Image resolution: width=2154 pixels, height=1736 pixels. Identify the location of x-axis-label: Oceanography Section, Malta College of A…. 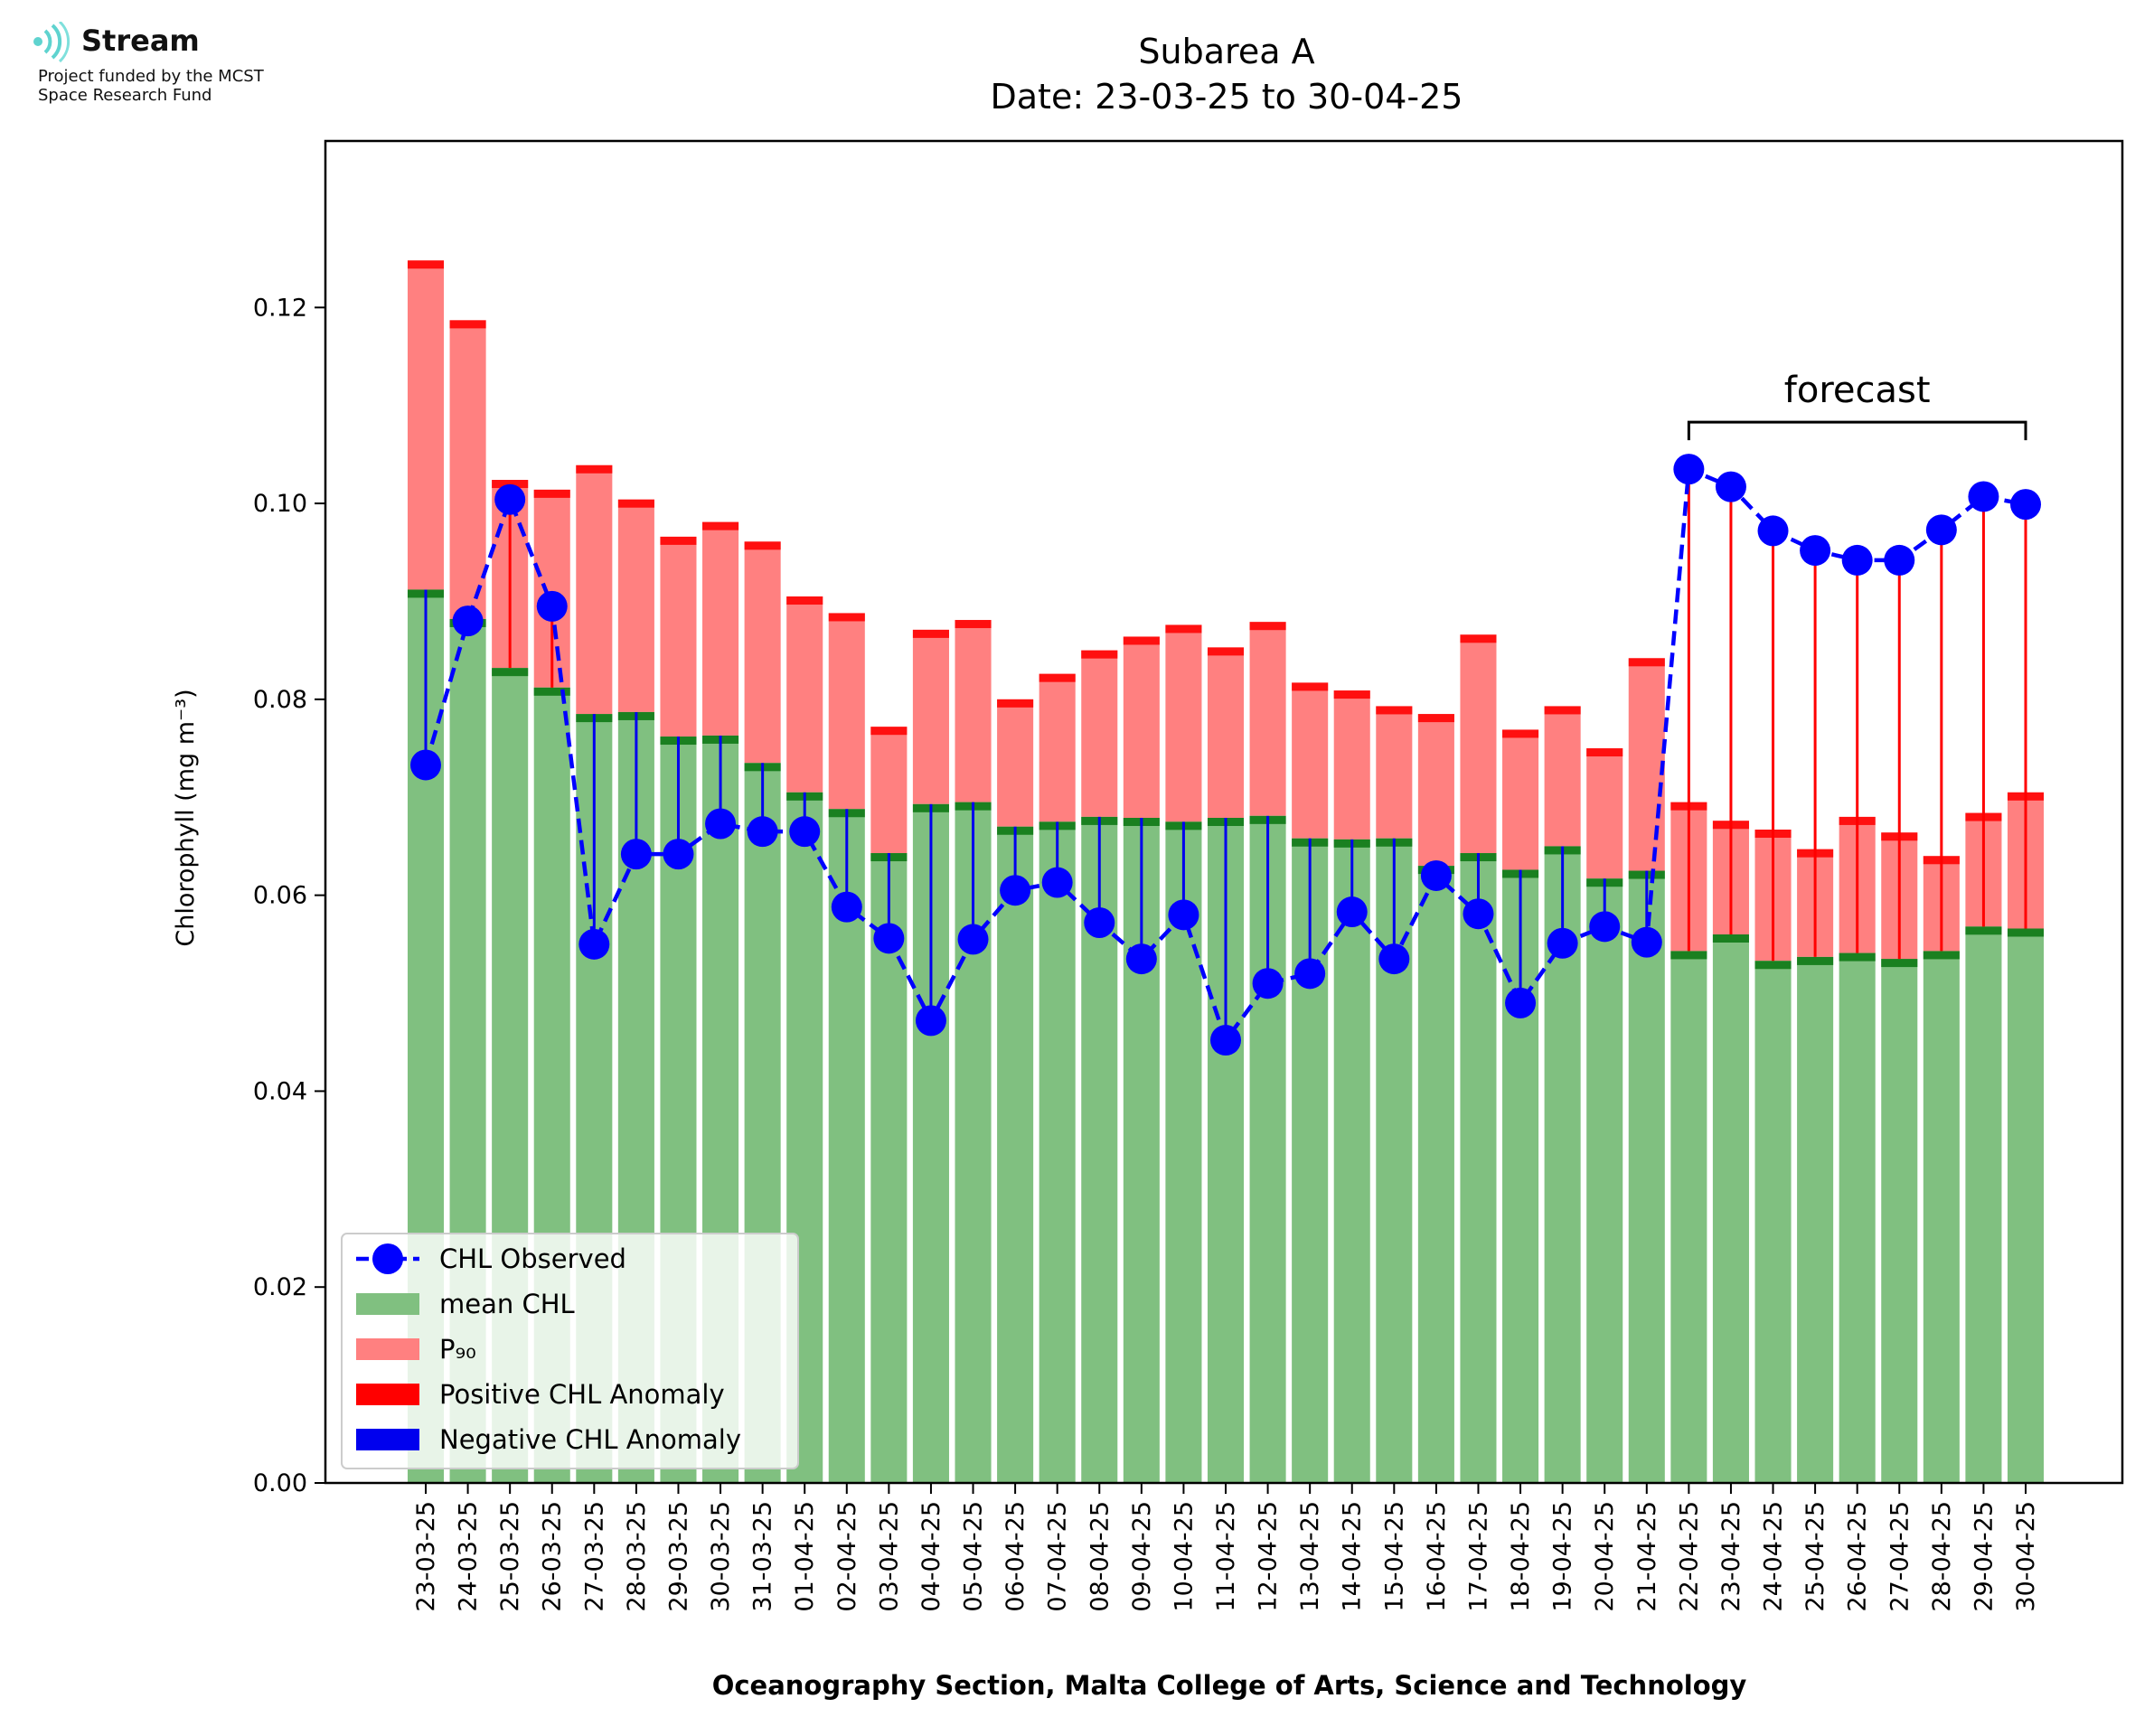
(1229, 1685).